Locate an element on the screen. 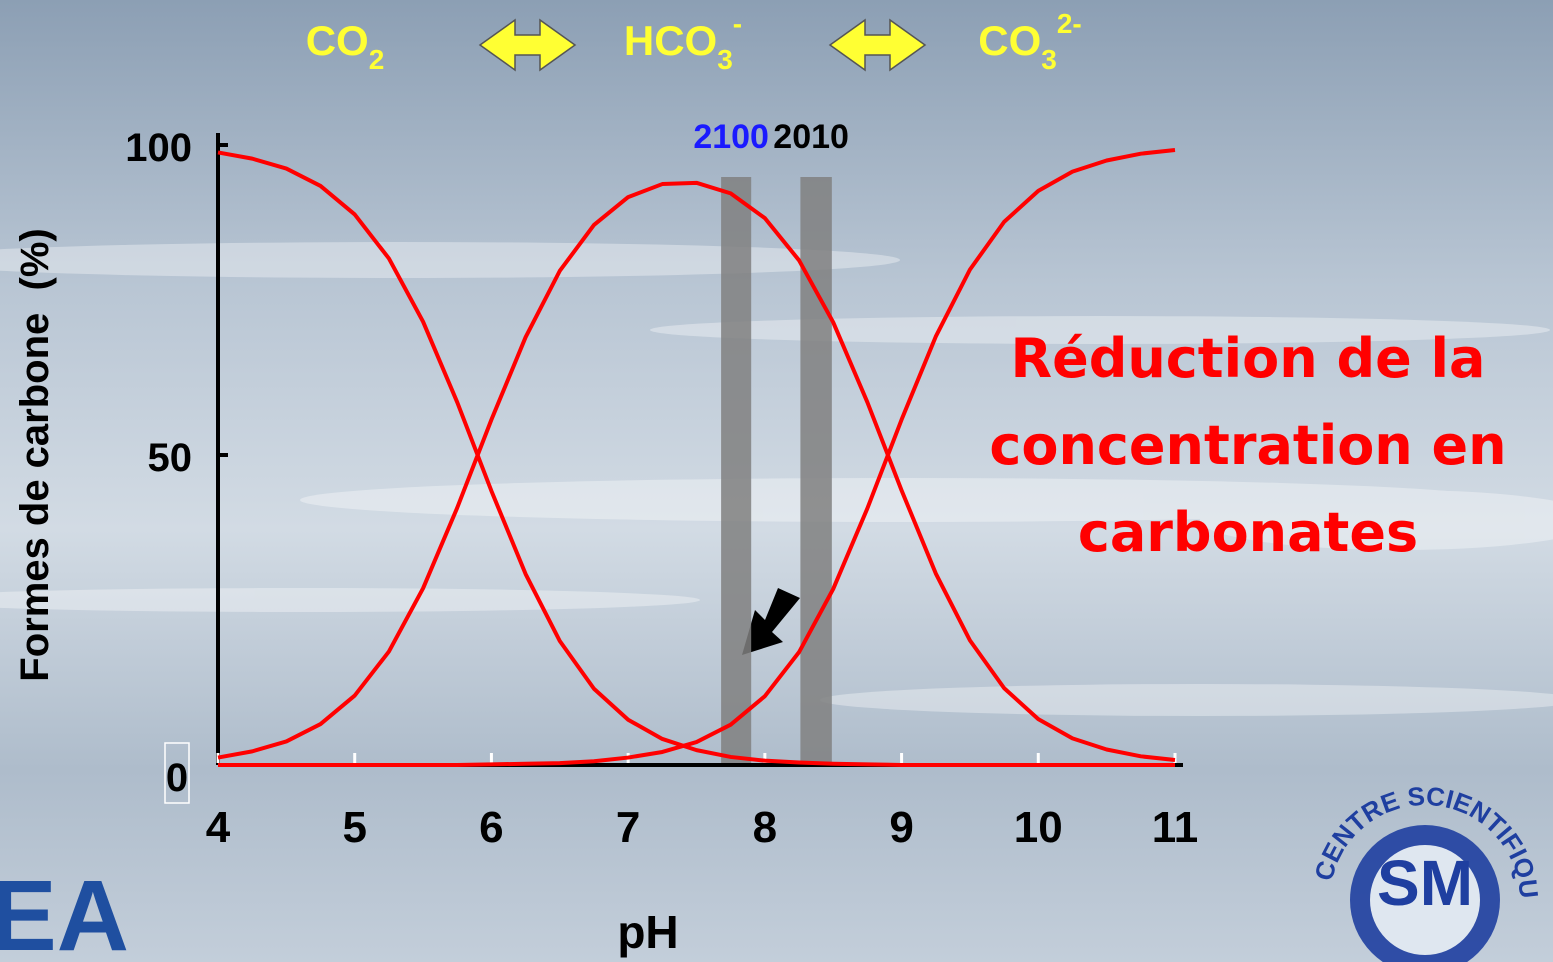 This screenshot has width=1553, height=962. logo-left: EA is located at coordinates (64, 911).